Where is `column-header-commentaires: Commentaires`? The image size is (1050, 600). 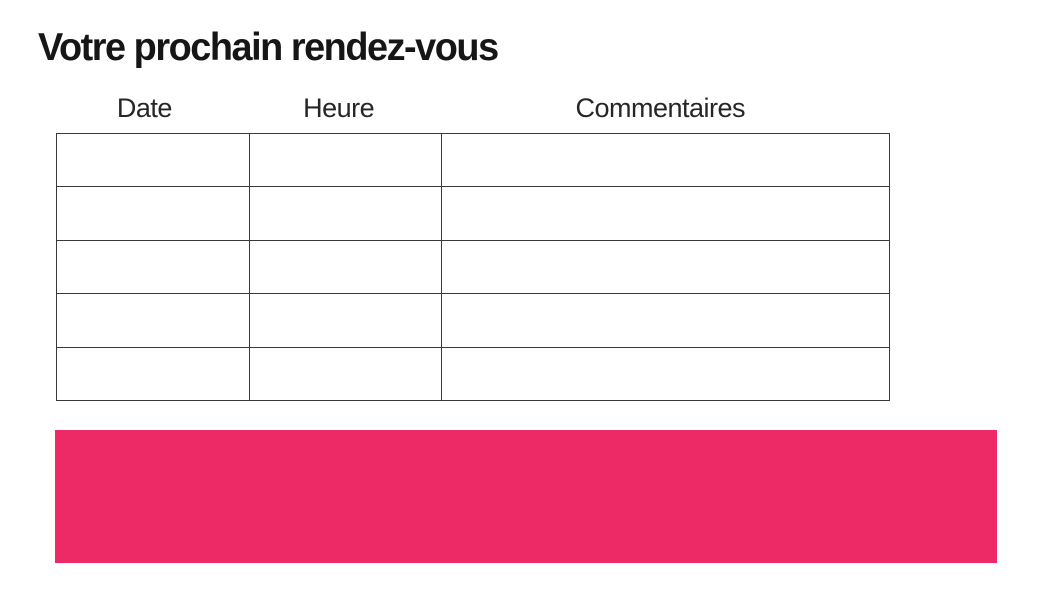
column-header-commentaires: Commentaires is located at coordinates (660, 108).